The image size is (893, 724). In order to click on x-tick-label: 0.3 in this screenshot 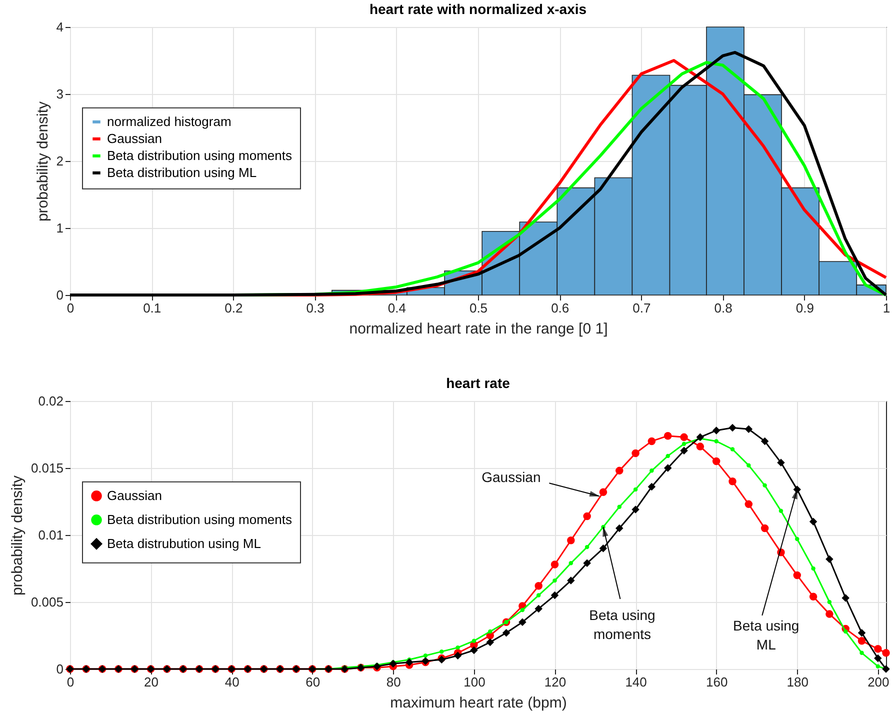, I will do `click(315, 308)`.